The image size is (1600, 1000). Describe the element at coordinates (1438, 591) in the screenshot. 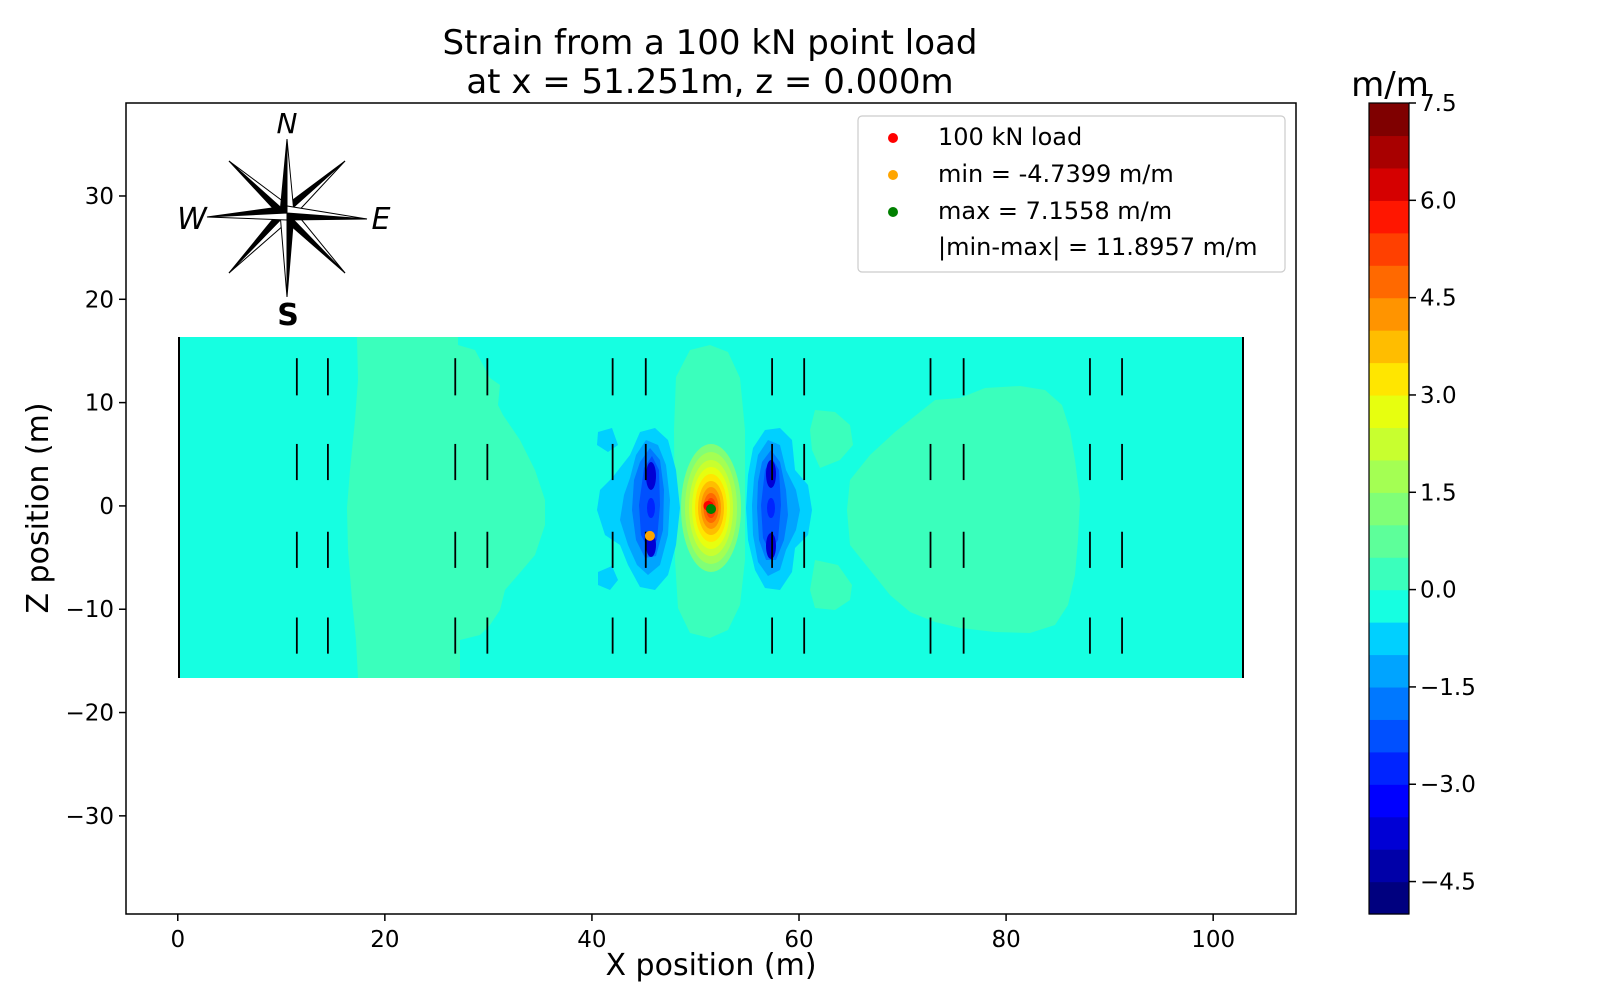

I see `colorbar-tick-label: 0.0` at that location.